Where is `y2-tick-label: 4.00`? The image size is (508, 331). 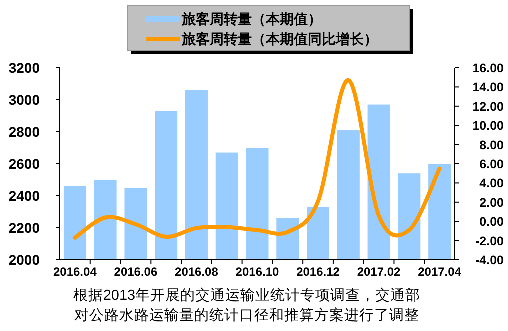
y2-tick-label: 4.00 is located at coordinates (492, 183).